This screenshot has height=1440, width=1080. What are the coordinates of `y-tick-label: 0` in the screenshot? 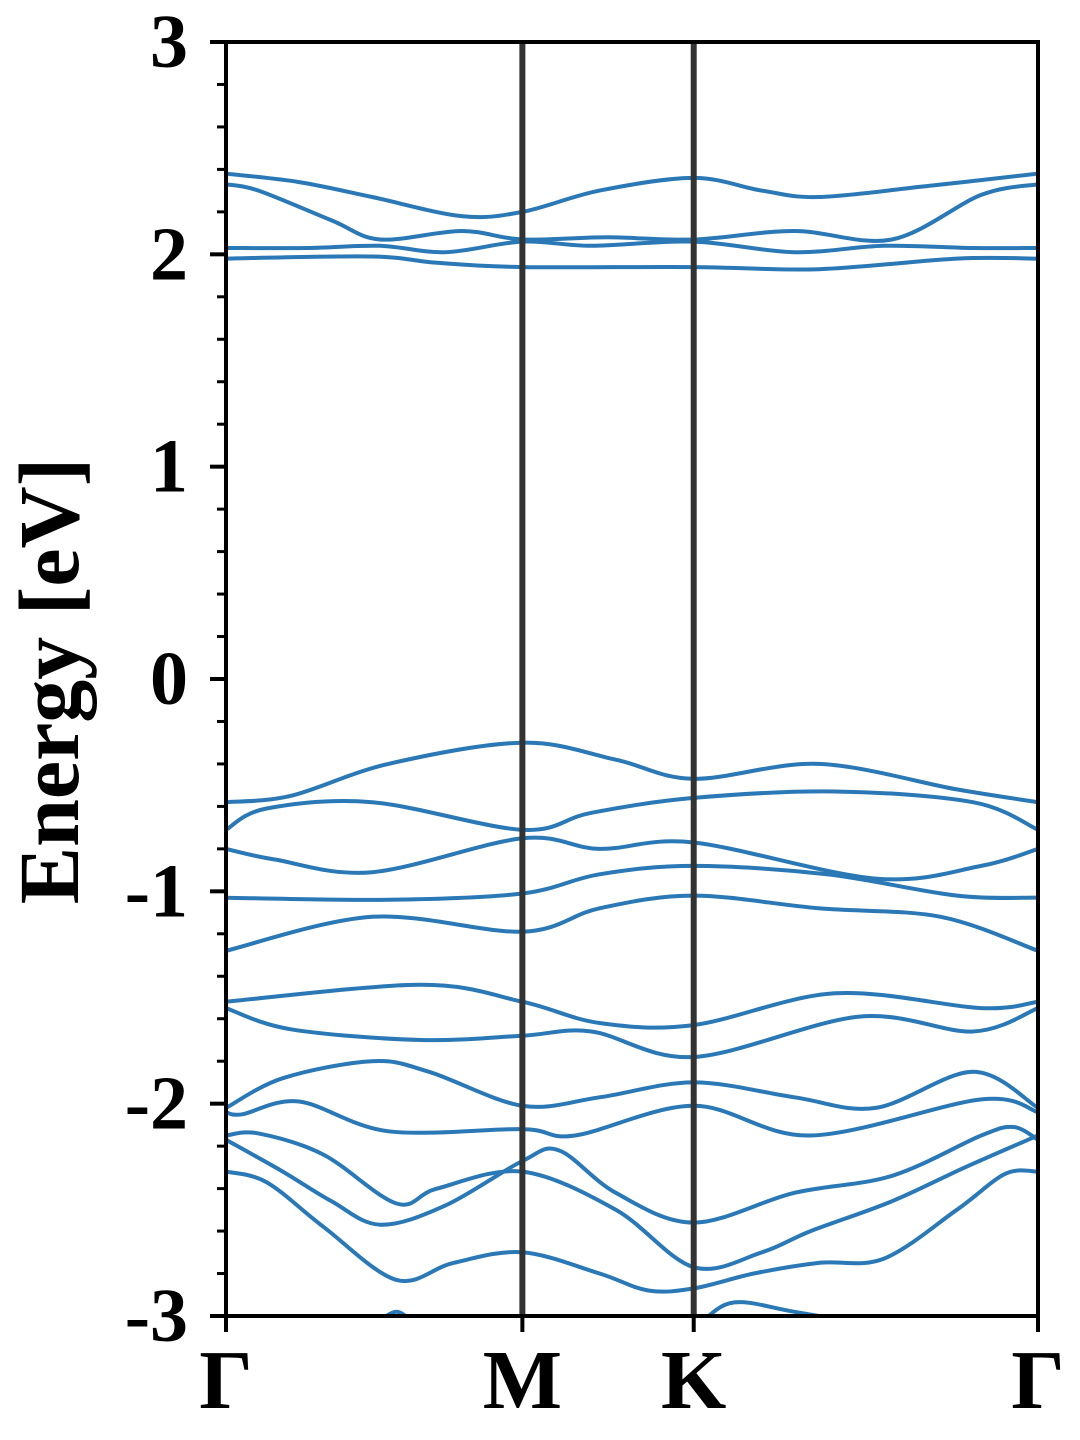 It's located at (169, 679).